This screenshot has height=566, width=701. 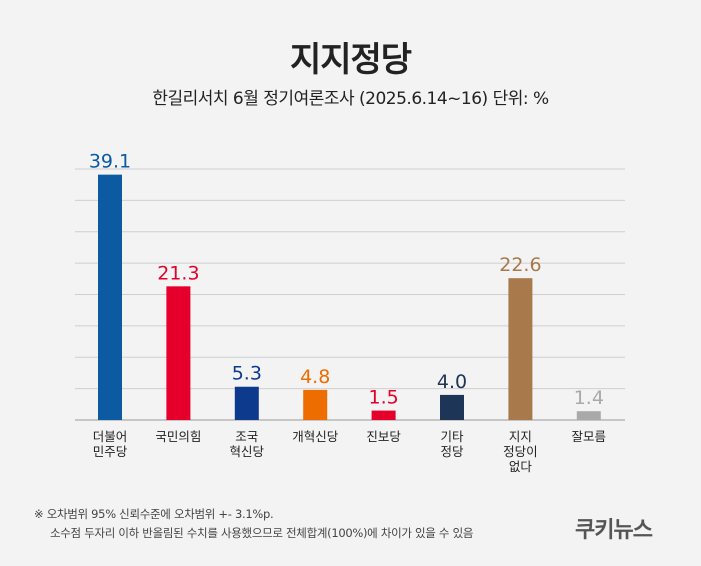 I want to click on data-label-1: 21.3, so click(x=178, y=273).